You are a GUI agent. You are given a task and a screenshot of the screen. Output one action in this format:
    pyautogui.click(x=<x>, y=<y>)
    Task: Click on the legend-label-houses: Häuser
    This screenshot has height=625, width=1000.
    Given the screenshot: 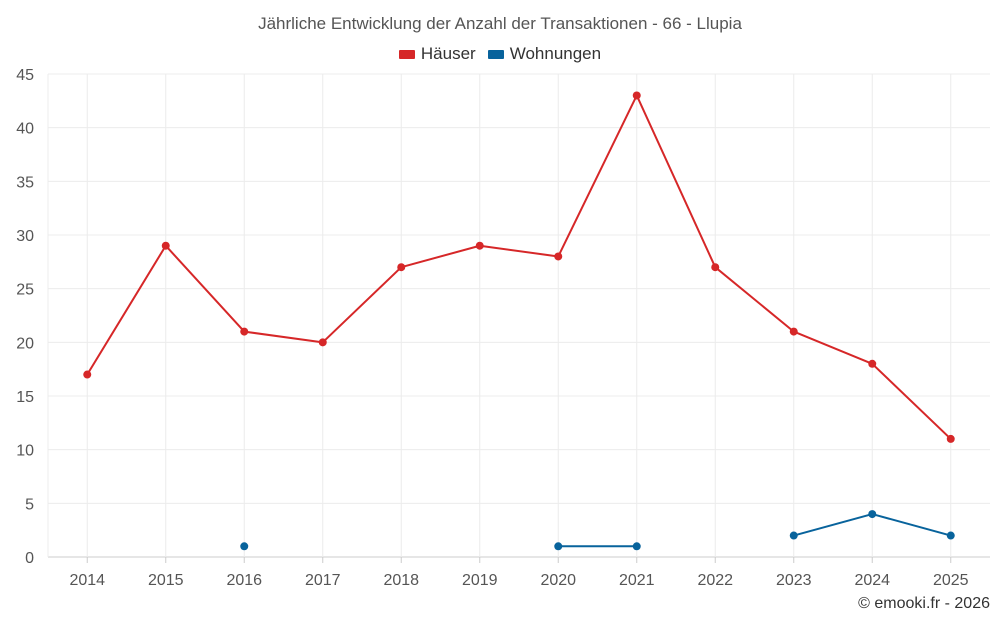 What is the action you would take?
    pyautogui.click(x=448, y=53)
    